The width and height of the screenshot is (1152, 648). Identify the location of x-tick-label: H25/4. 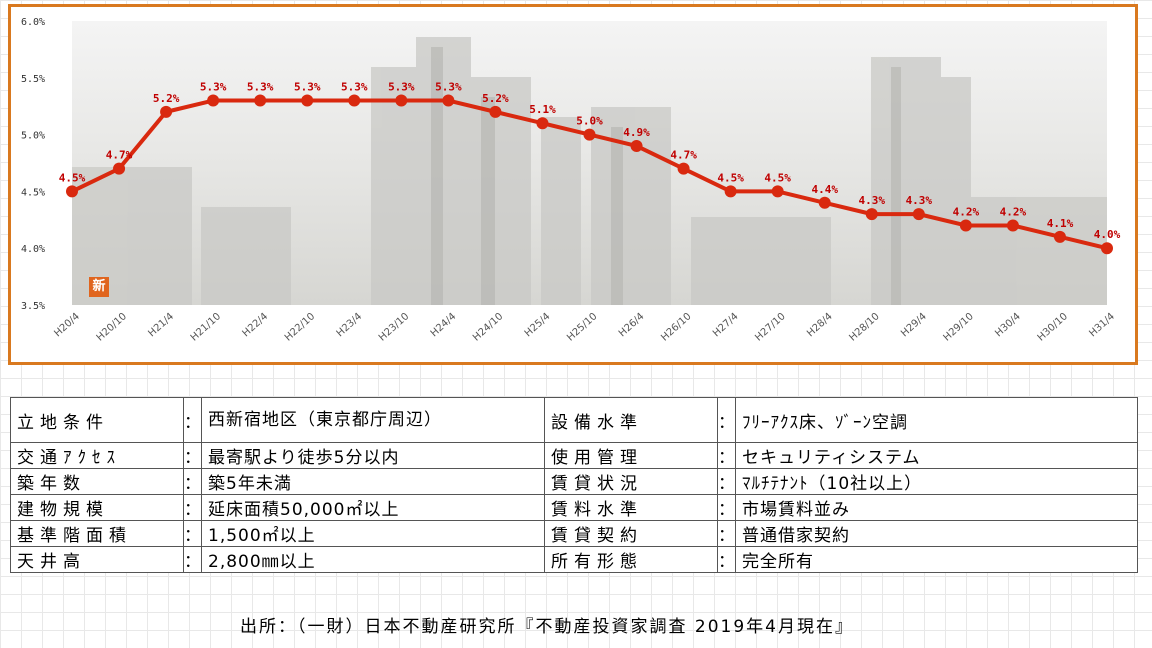
(538, 325).